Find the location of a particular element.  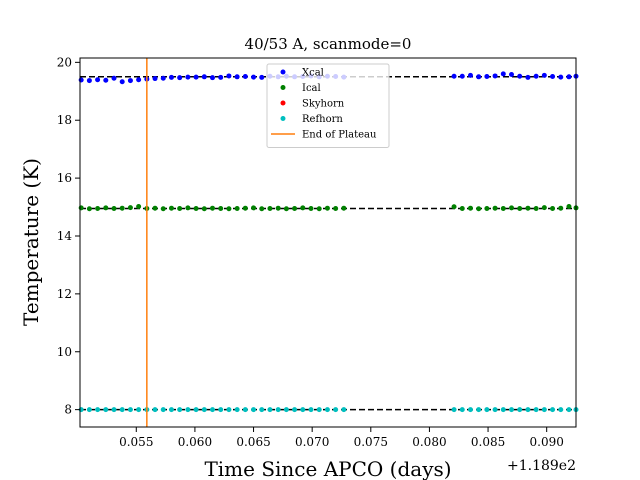

x-tick-label: 0.070 is located at coordinates (312, 442).